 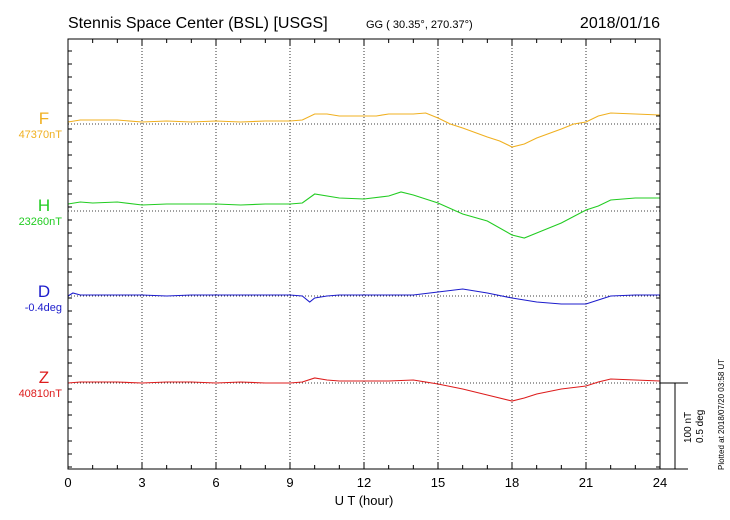 I want to click on series-label-Z: Z, so click(x=44, y=377).